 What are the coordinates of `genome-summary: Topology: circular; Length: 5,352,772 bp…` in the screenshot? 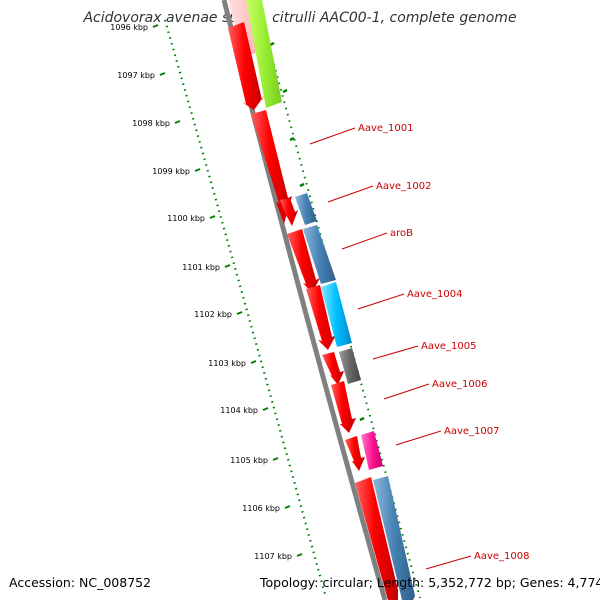 It's located at (430, 582).